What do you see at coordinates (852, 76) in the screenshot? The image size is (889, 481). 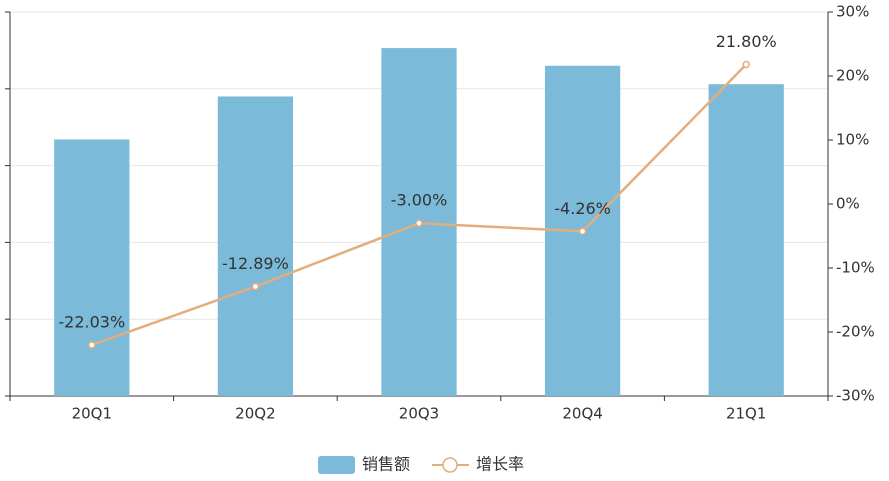 I see `y2-tick-label: 20%` at bounding box center [852, 76].